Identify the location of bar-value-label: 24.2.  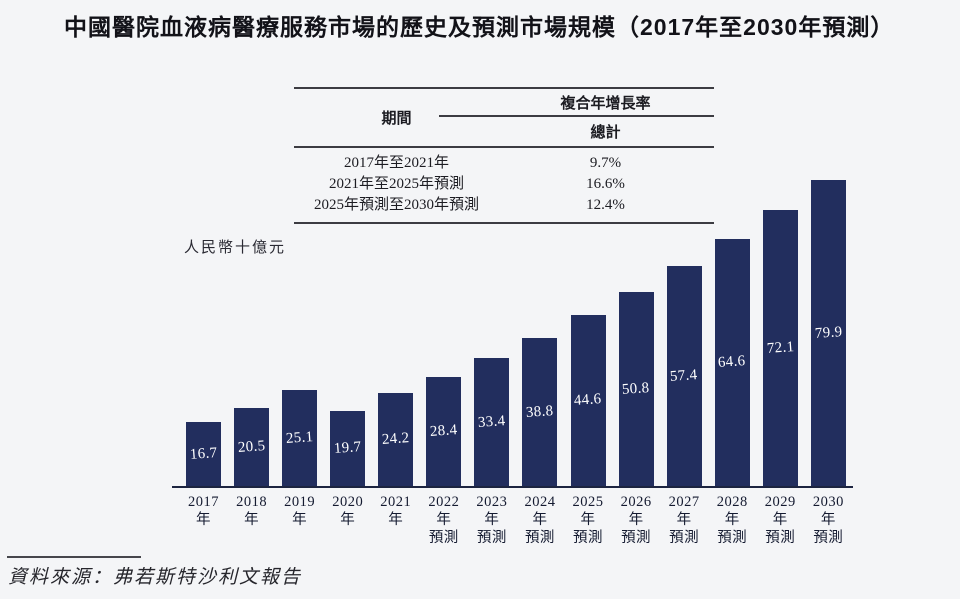
(395, 439).